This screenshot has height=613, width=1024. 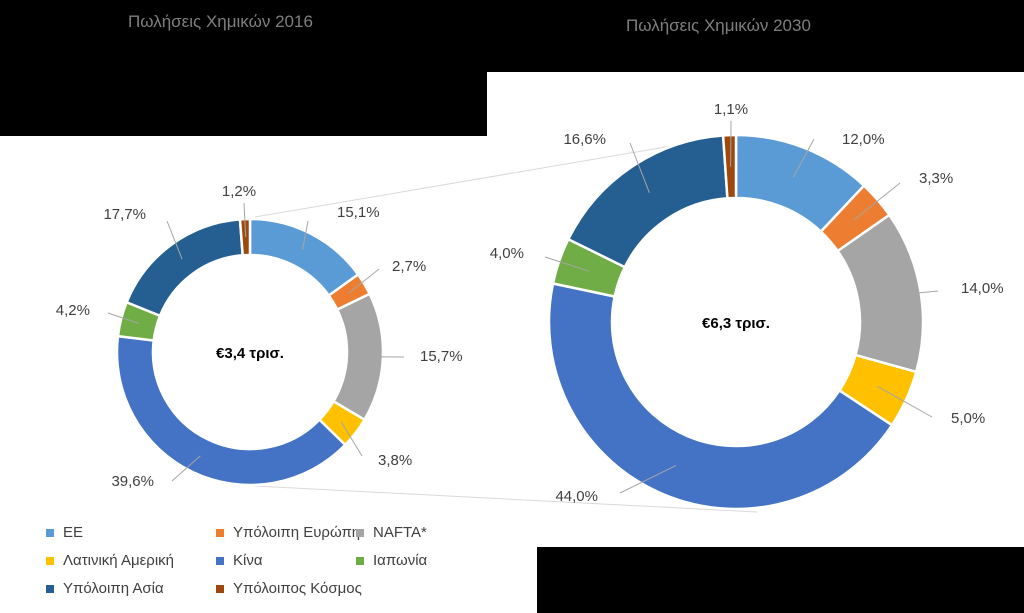 I want to click on slice-2030-china, so click(x=720, y=396).